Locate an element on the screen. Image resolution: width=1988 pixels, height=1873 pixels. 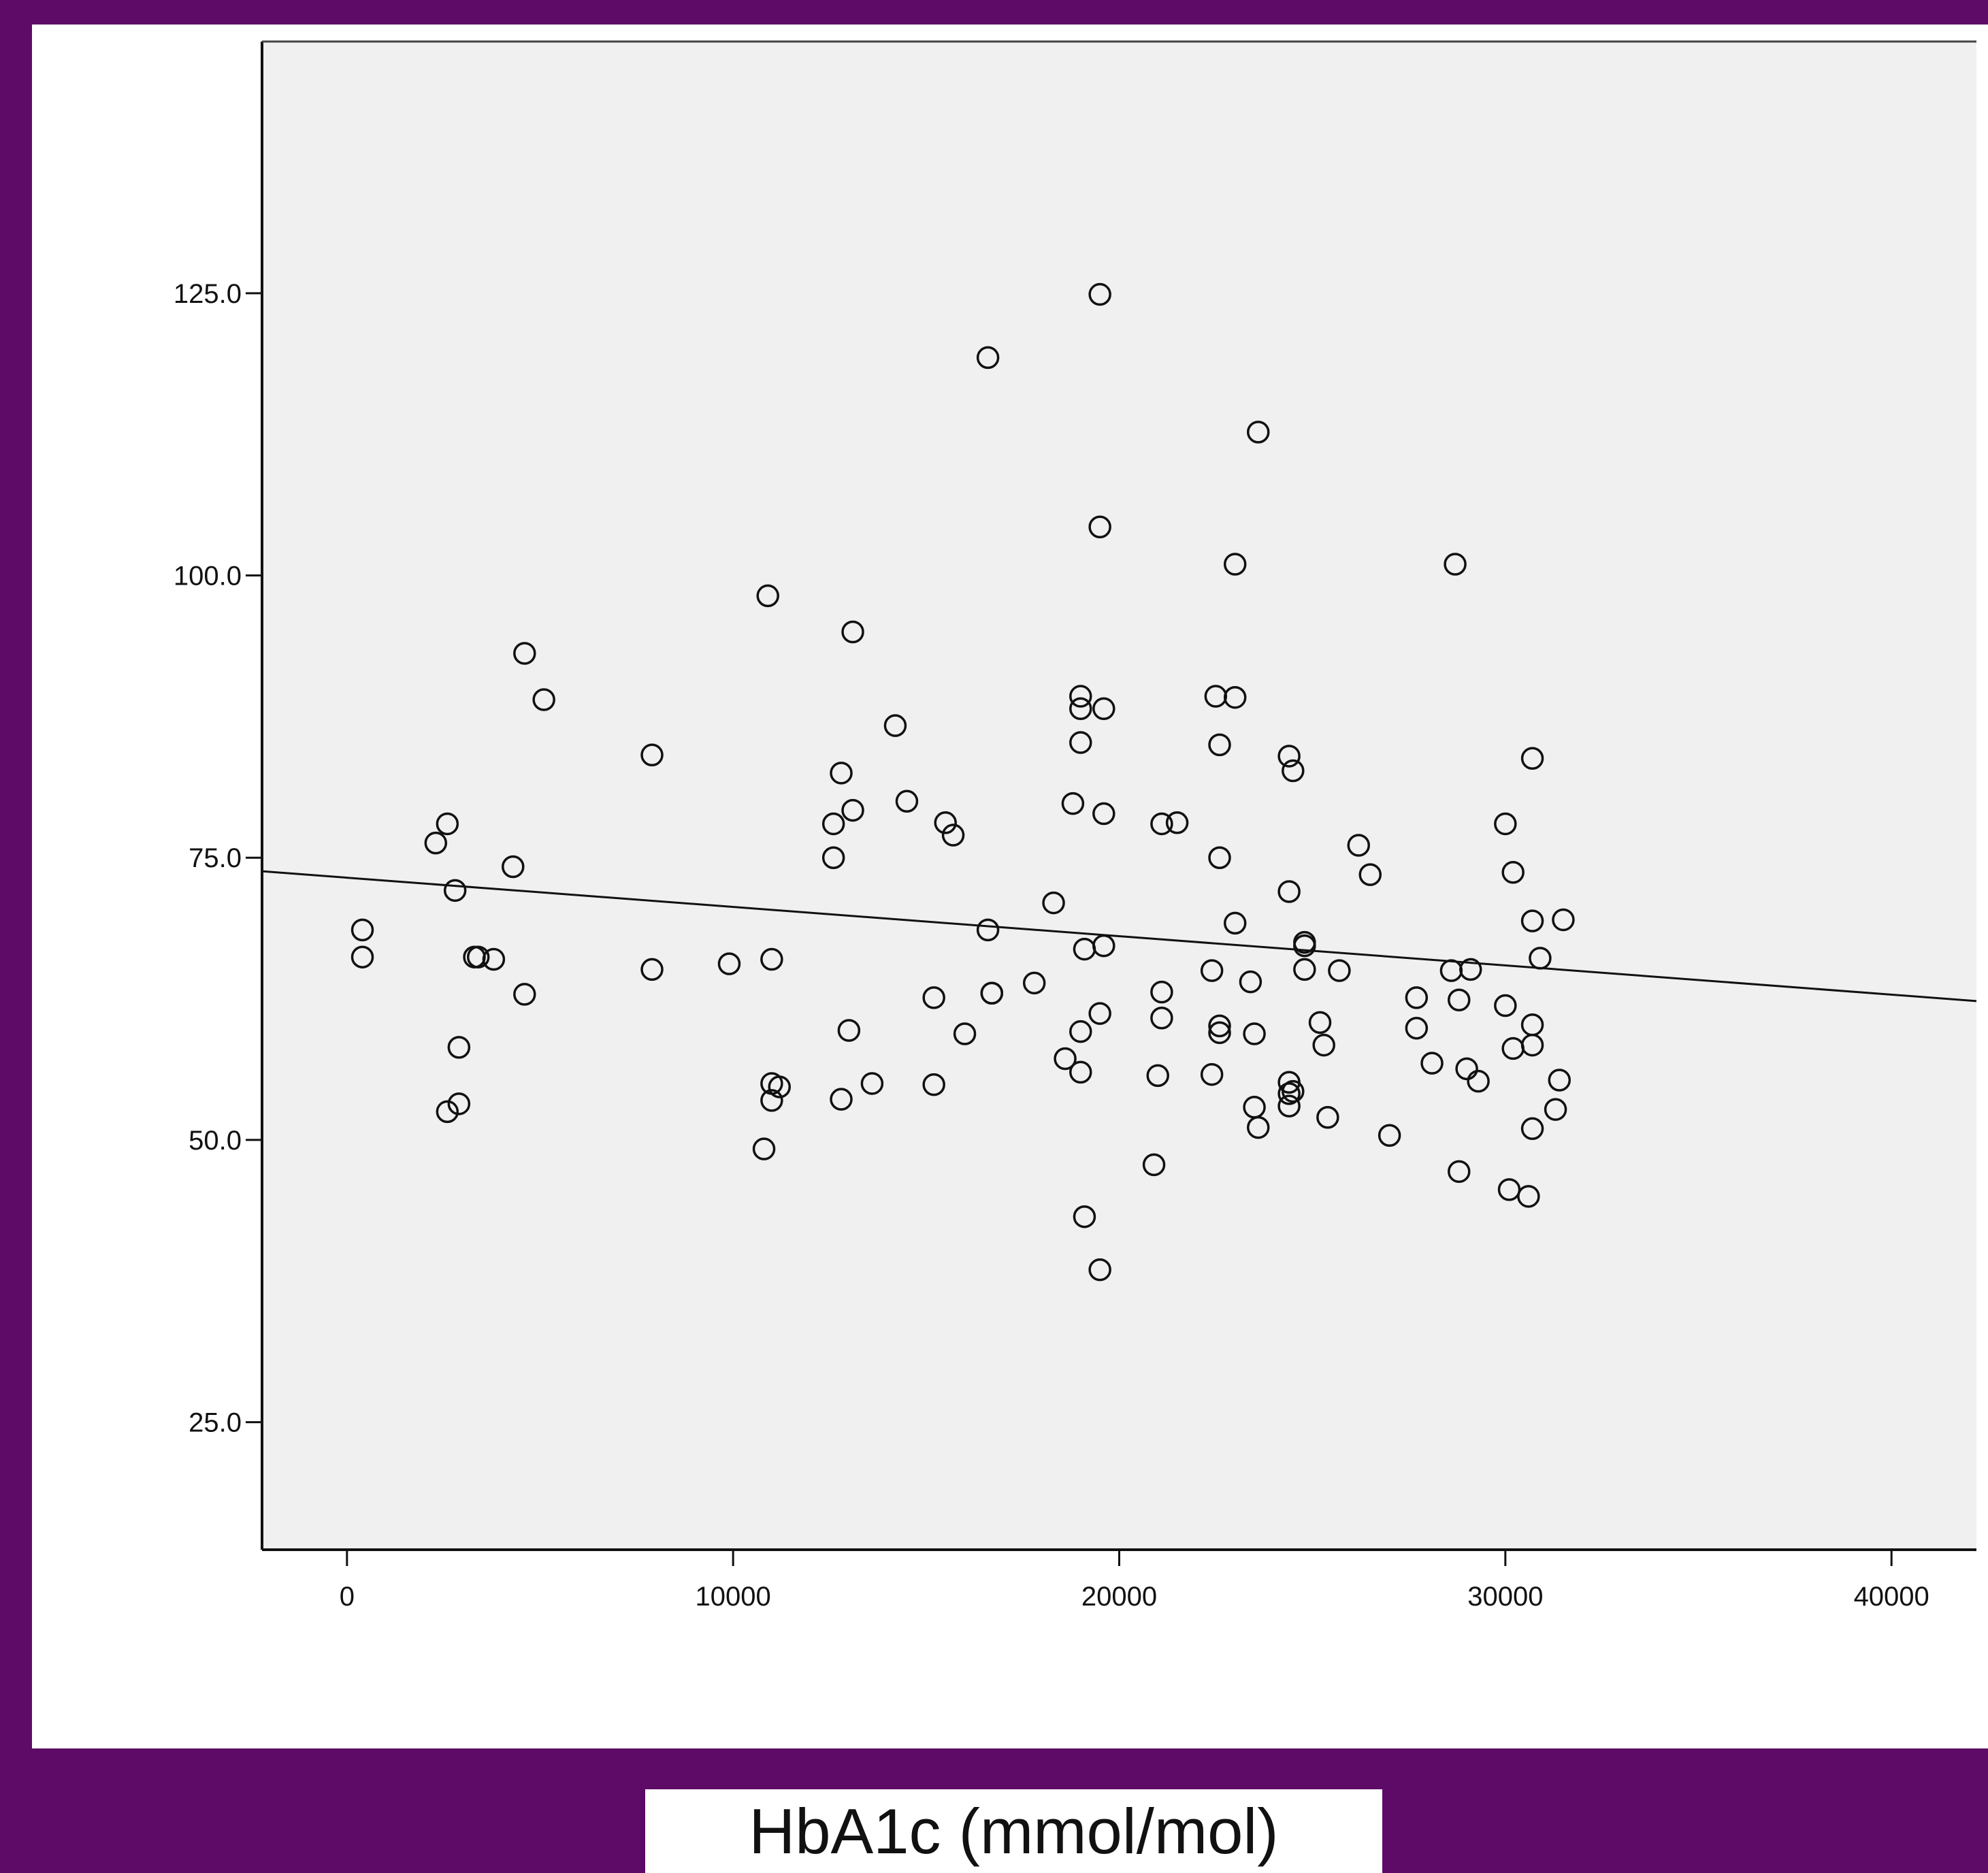
x-tick-label: 20000 is located at coordinates (1119, 1597).